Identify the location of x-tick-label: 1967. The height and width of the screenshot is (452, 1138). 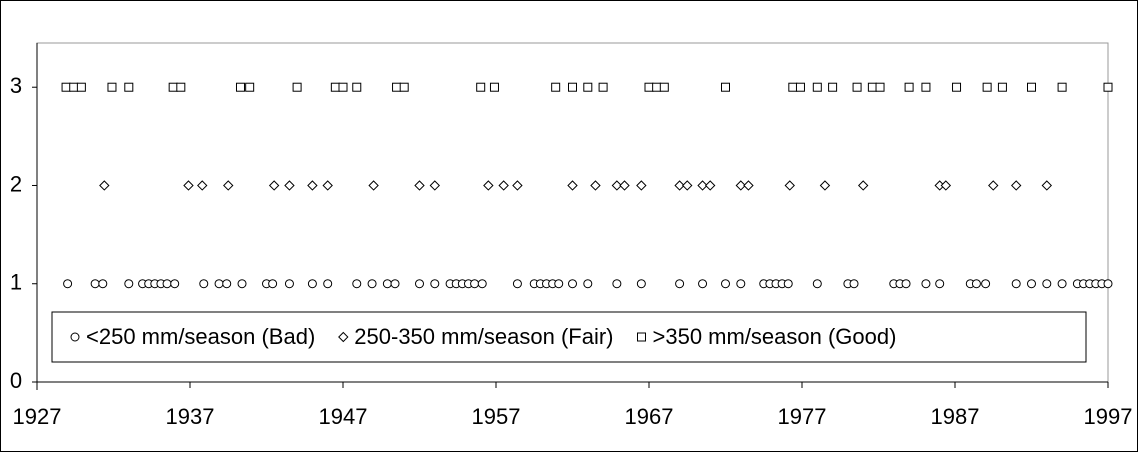
(649, 416).